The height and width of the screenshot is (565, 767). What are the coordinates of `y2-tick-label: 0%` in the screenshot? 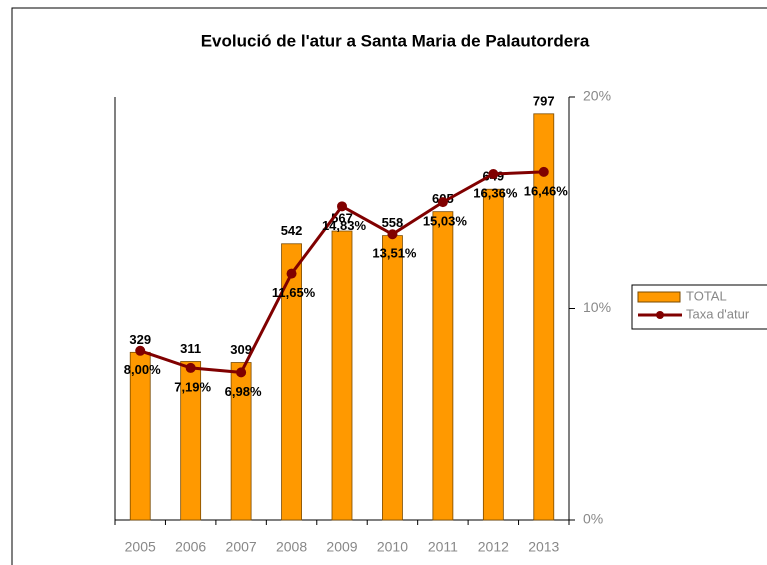 It's located at (593, 519).